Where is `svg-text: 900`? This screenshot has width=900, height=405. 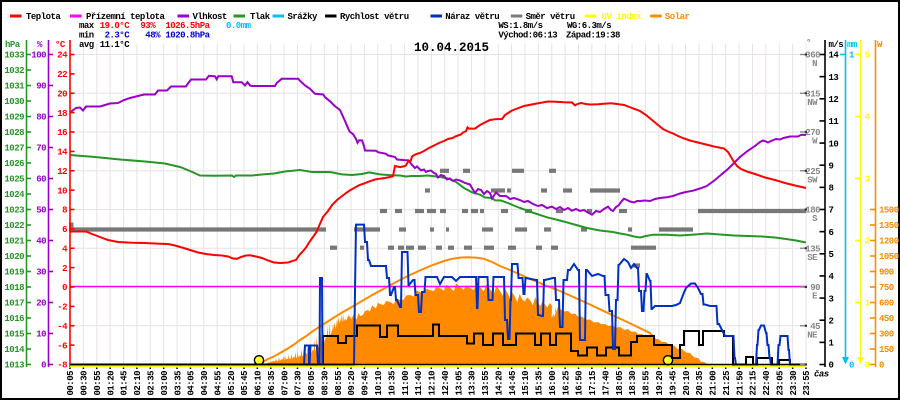 svg-text: 900 is located at coordinates (886, 273).